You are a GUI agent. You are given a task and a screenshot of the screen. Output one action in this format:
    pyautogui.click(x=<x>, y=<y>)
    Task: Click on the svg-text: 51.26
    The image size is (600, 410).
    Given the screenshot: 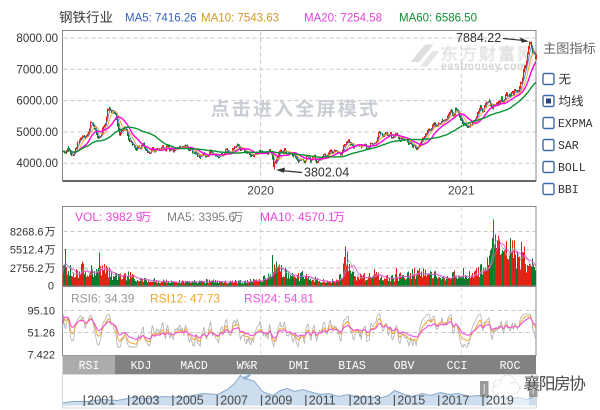 What is the action you would take?
    pyautogui.click(x=41, y=334)
    